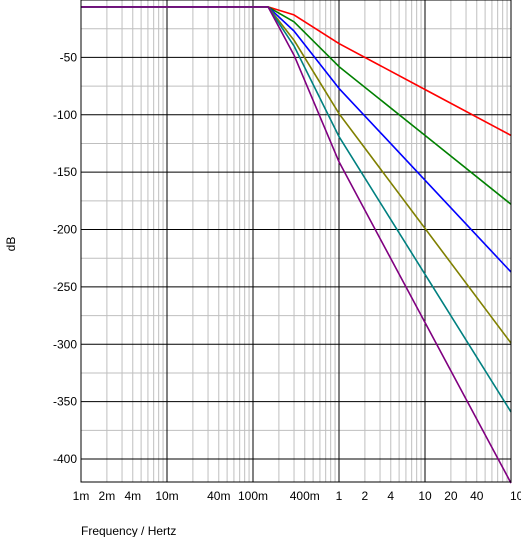 This screenshot has height=537, width=521. Describe the element at coordinates (81, 496) in the screenshot. I see `x-tick-label: 1m` at that location.